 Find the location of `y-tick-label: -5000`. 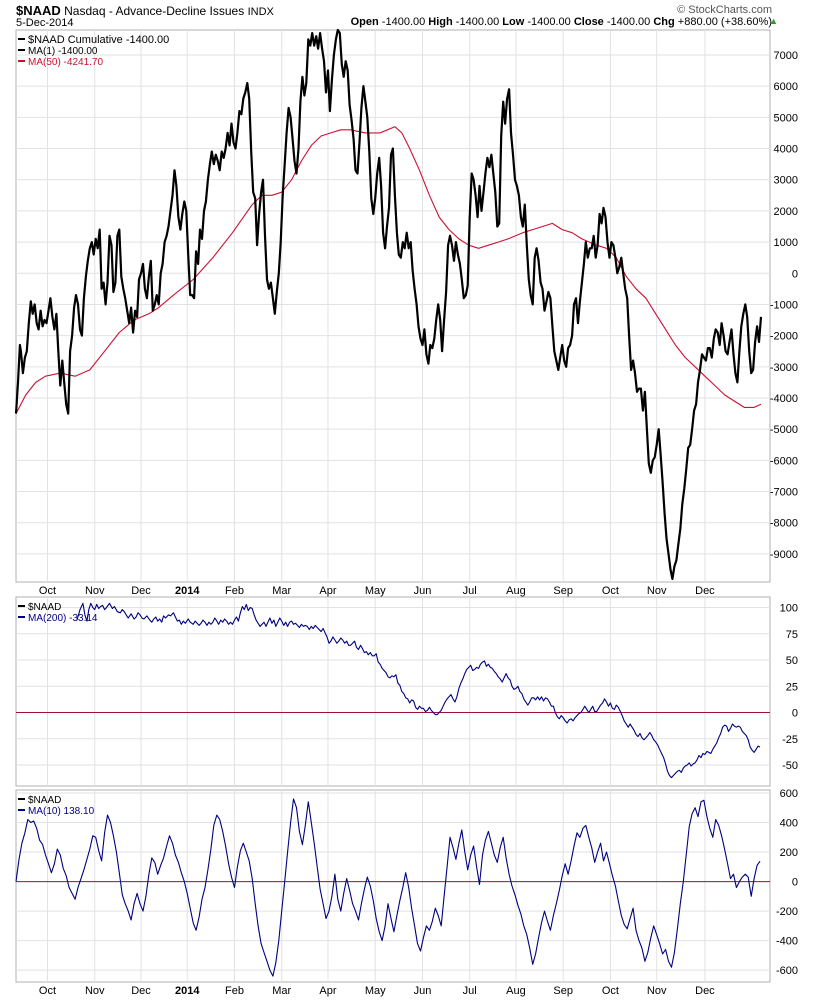

y-tick-label: -5000 is located at coordinates (784, 430).